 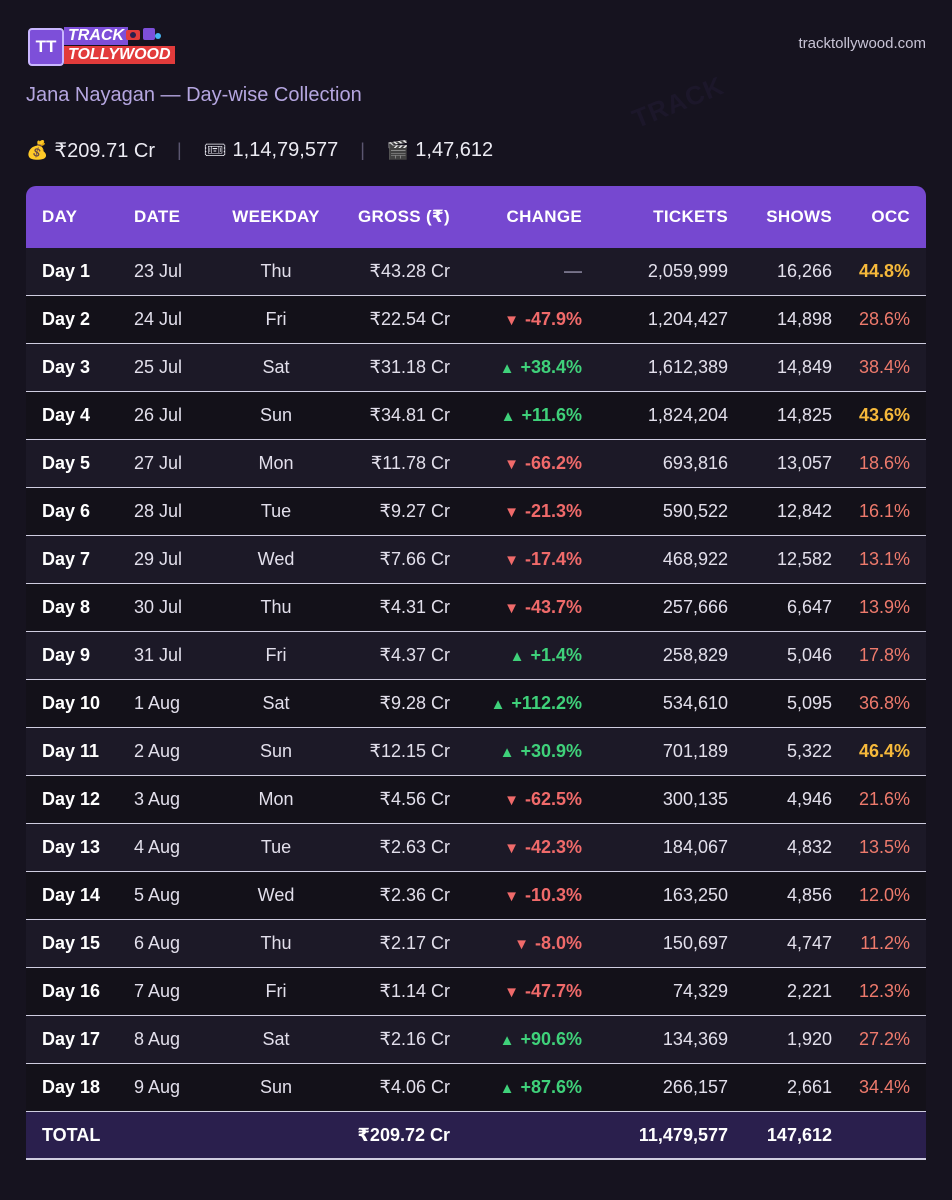 I want to click on total-empty, so click(x=531, y=1135).